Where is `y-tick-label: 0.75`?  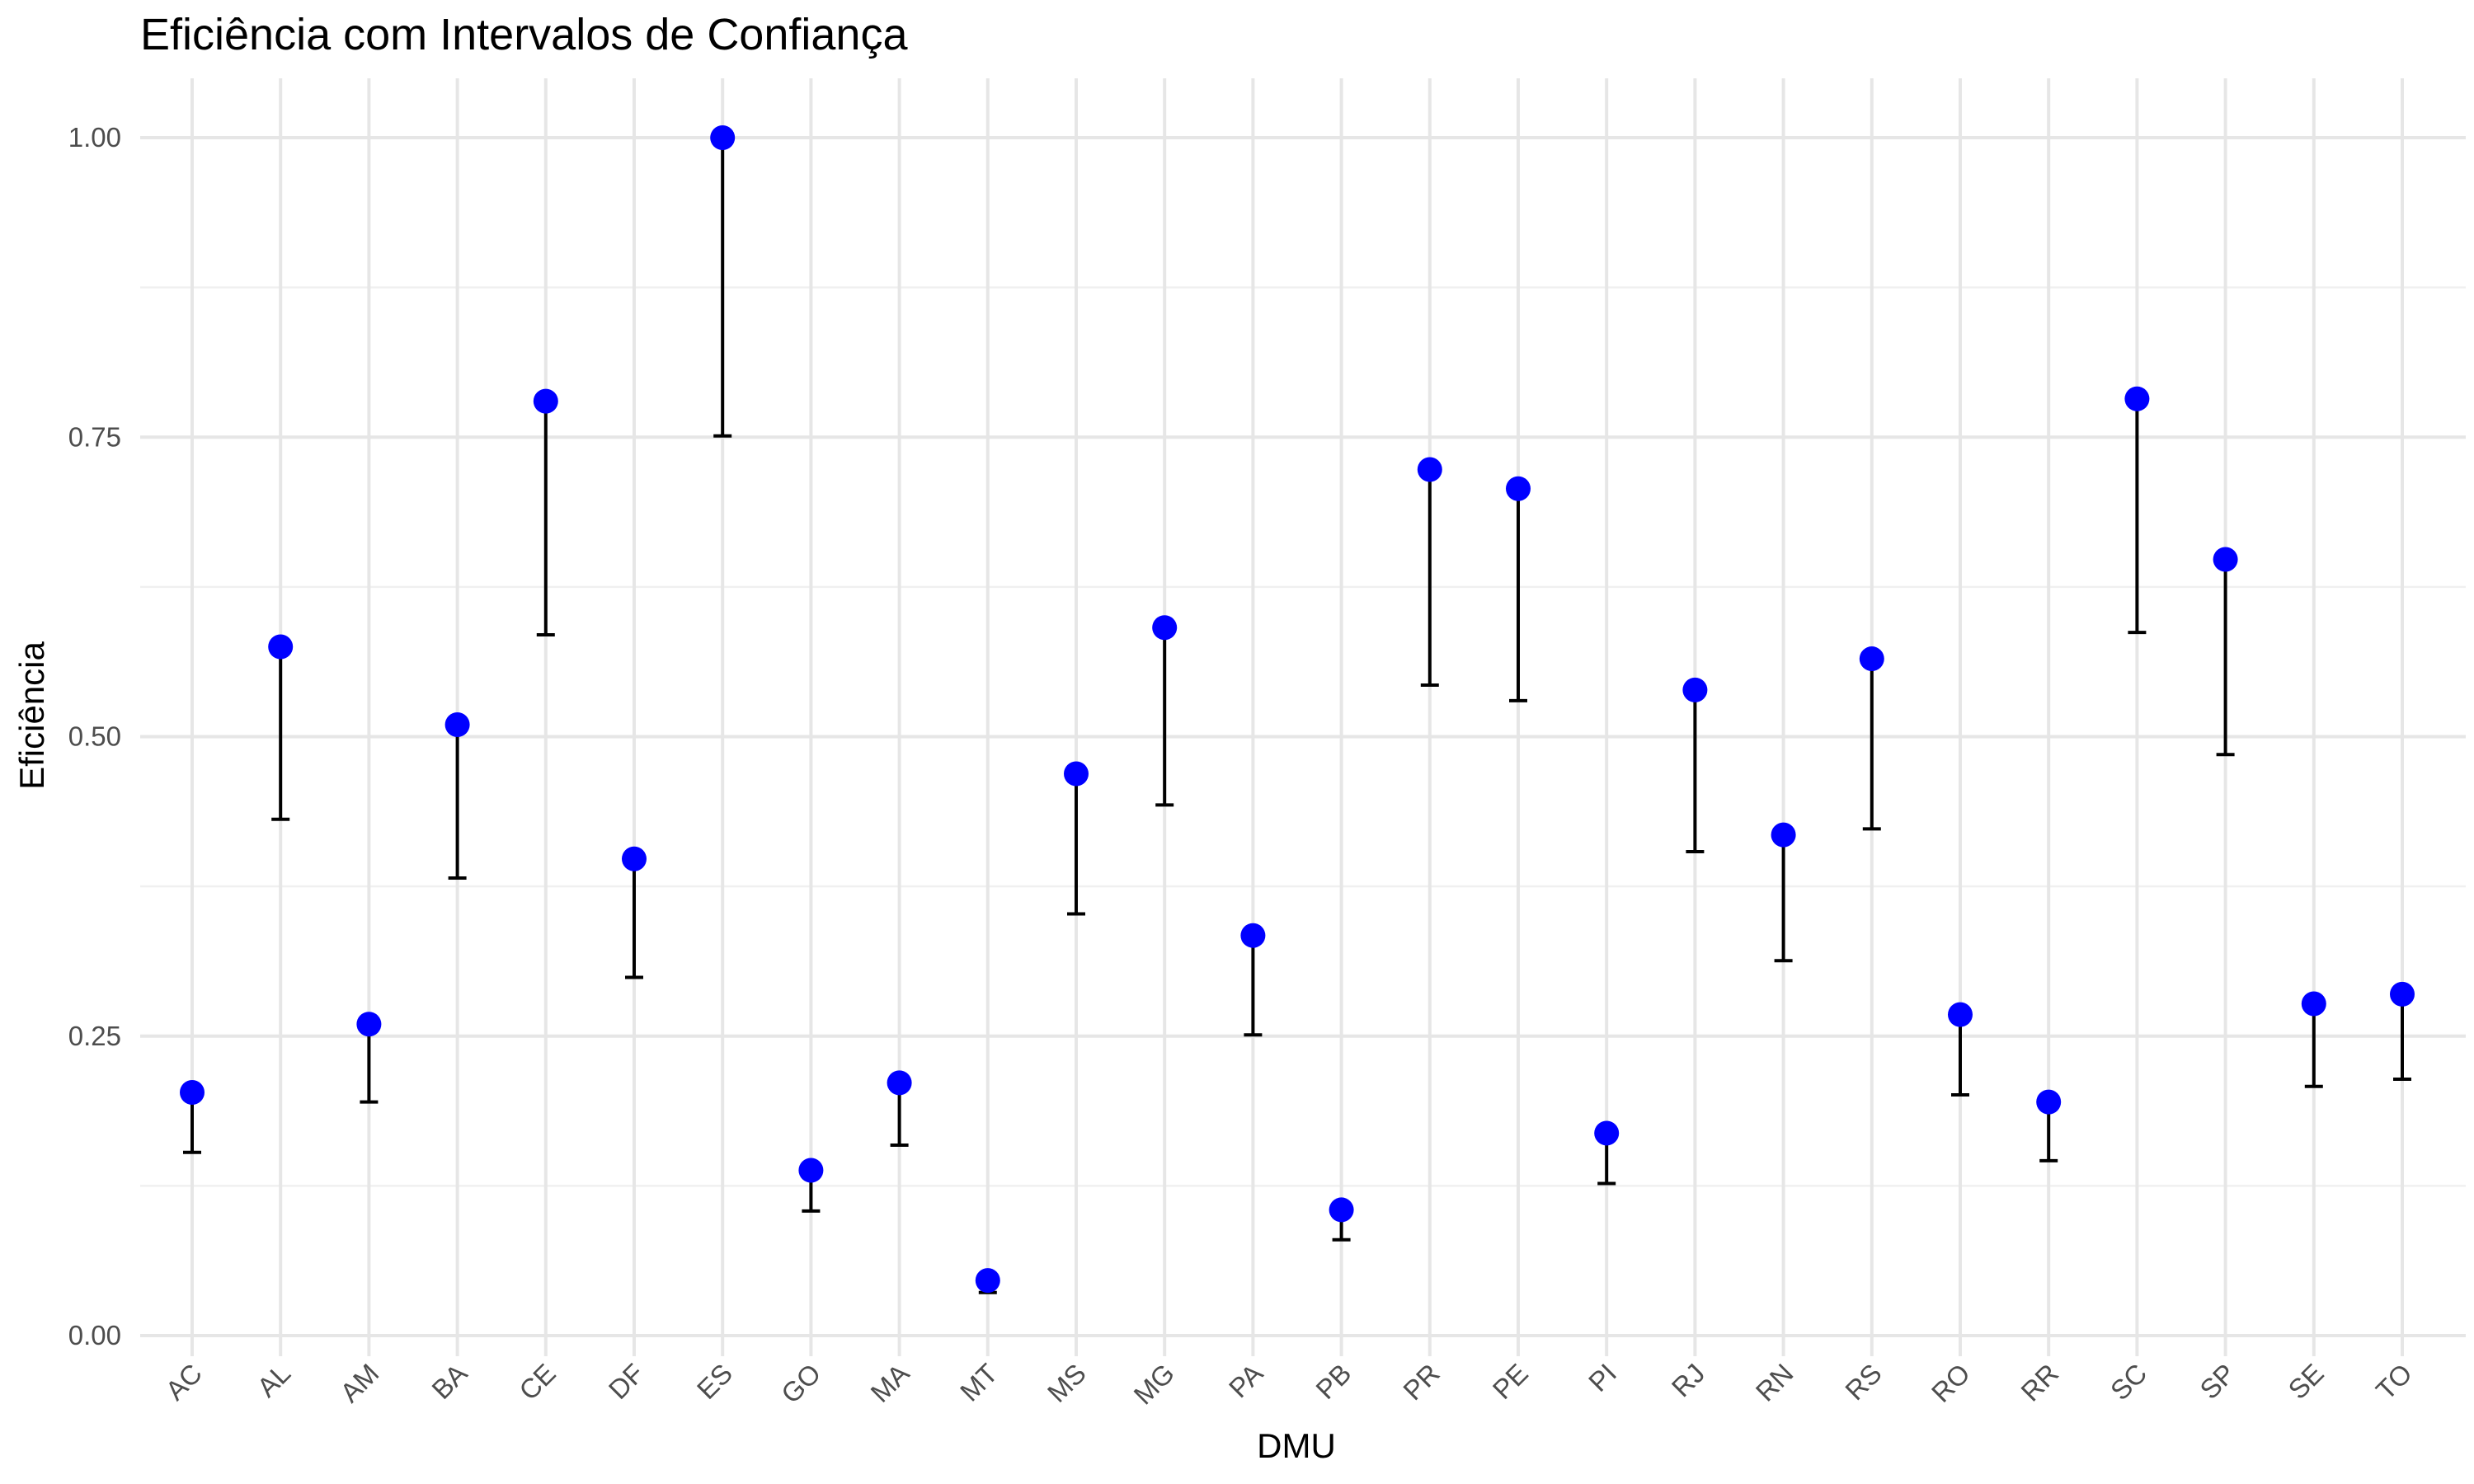 y-tick-label: 0.75 is located at coordinates (94, 436).